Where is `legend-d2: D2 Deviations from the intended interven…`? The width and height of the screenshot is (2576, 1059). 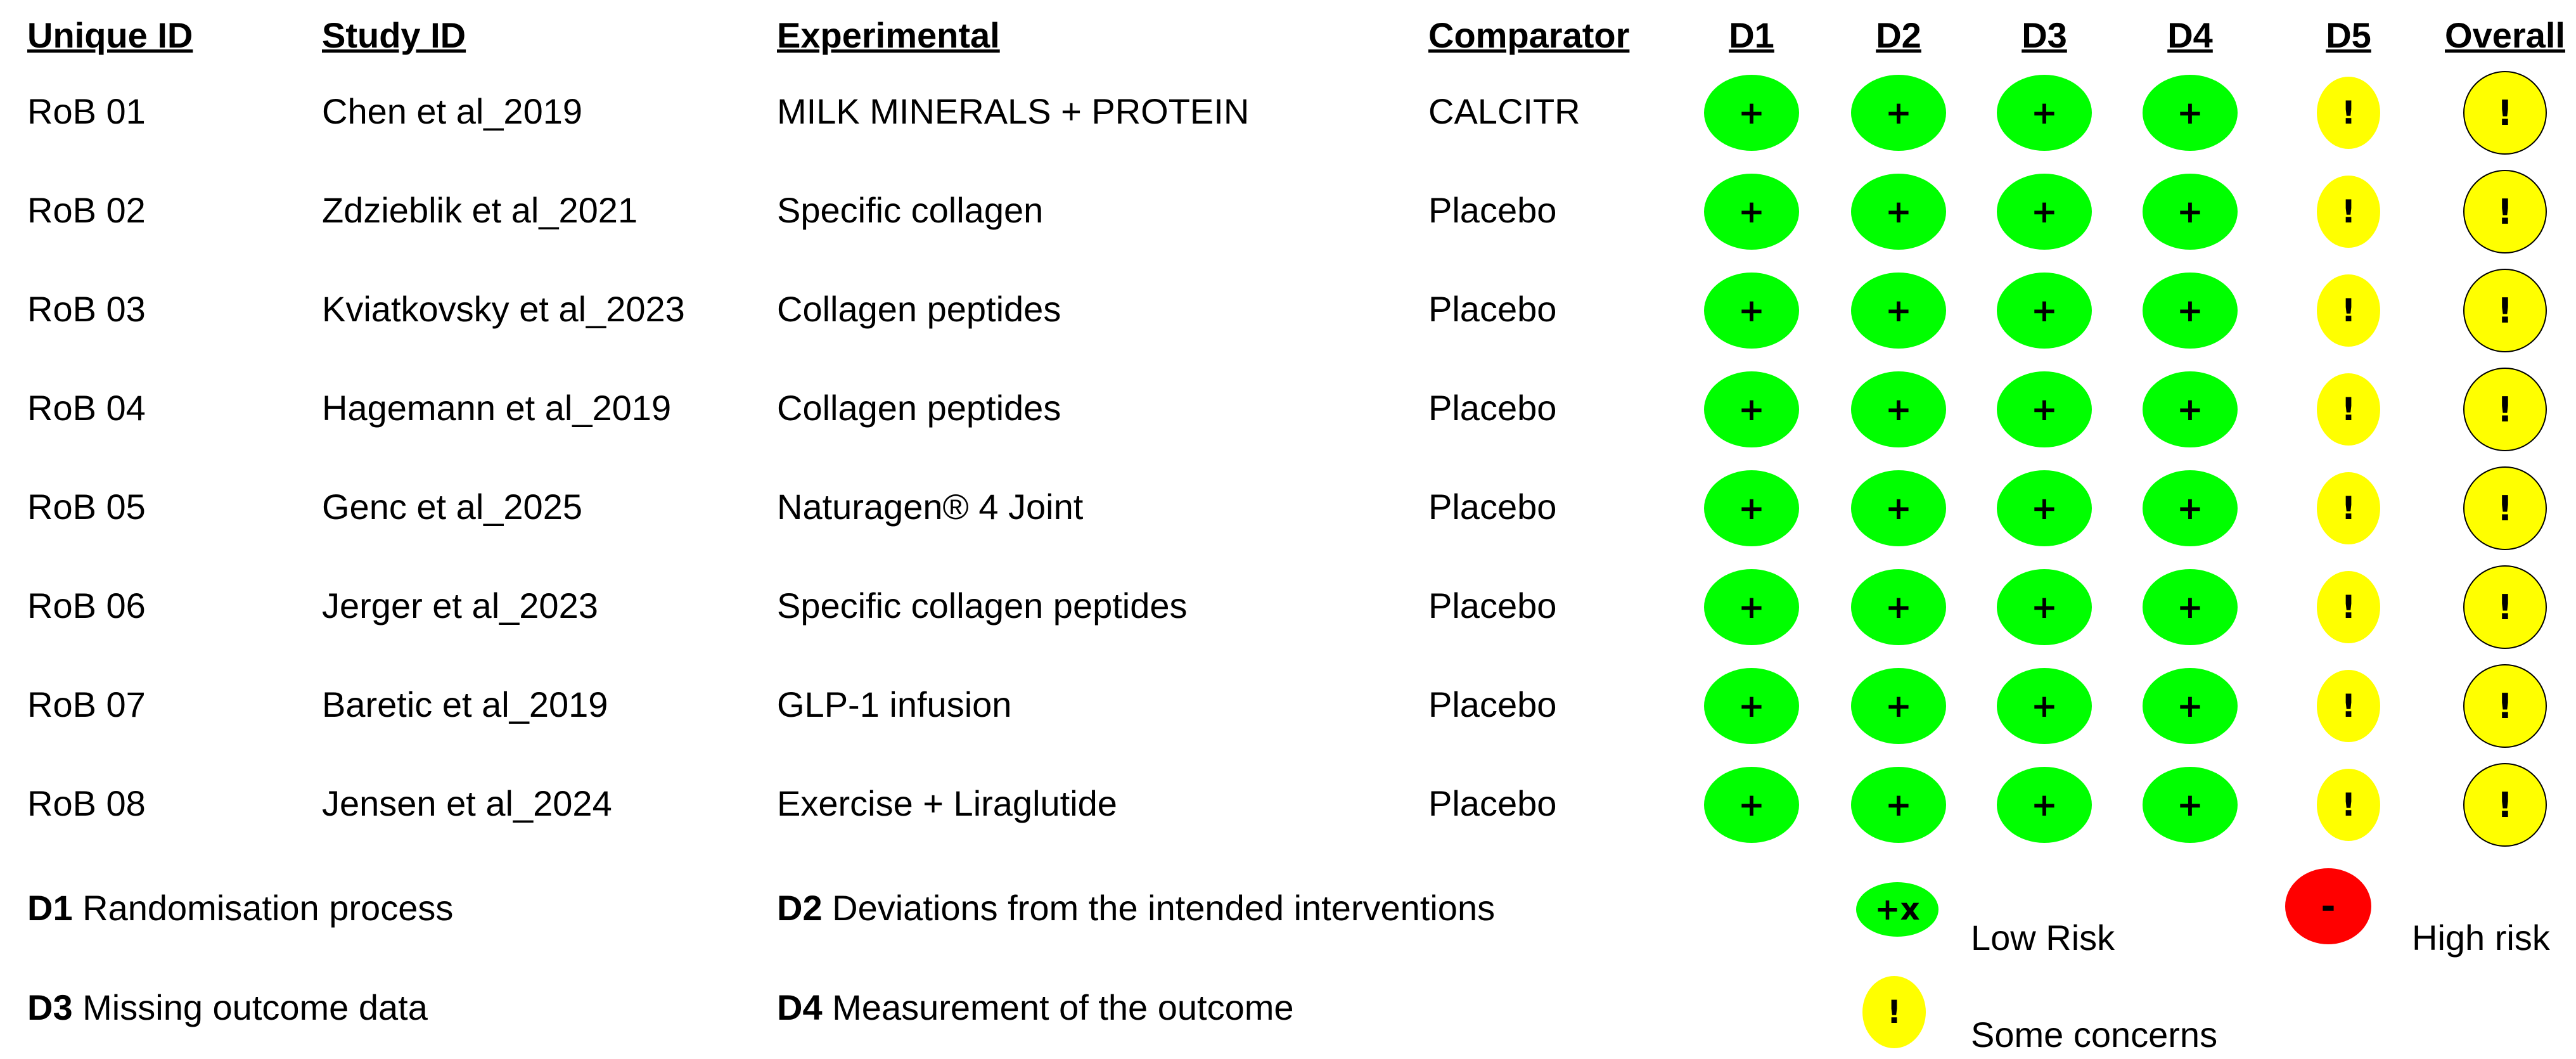
legend-d2: D2 Deviations from the intended interven… is located at coordinates (1136, 908).